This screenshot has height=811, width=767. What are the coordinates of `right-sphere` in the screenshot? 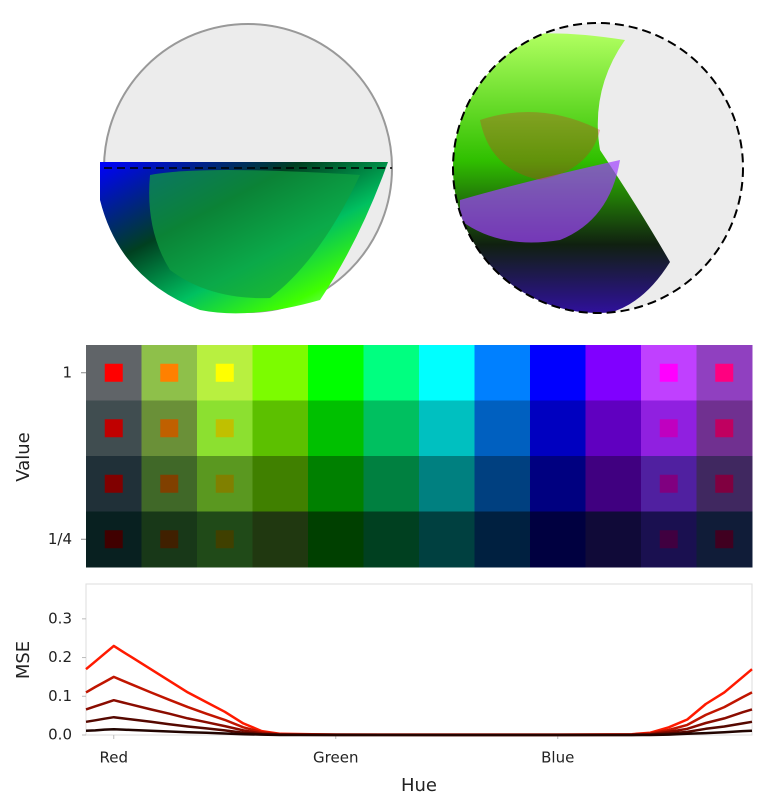 It's located at (598, 168).